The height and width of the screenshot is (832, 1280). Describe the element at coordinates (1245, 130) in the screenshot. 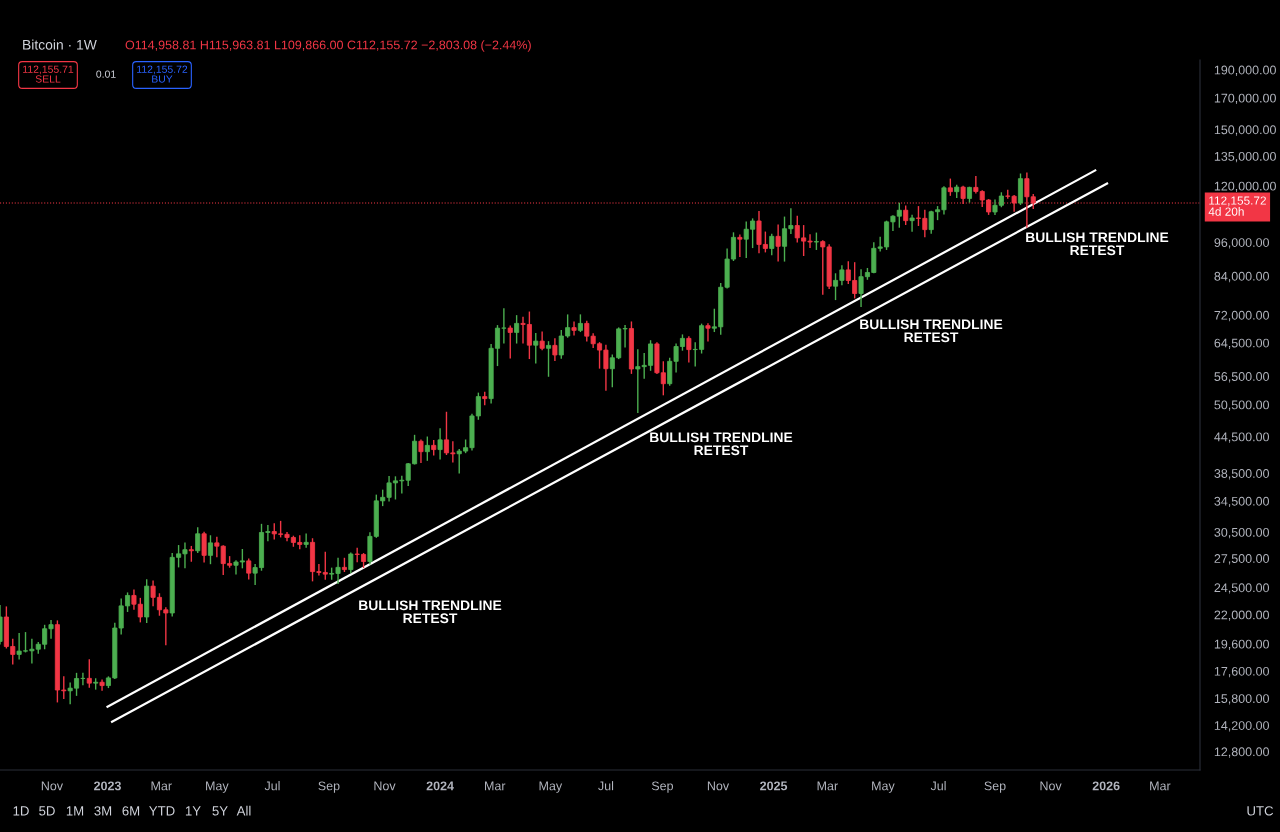

I see `y-tick-label: 150,000.00` at that location.